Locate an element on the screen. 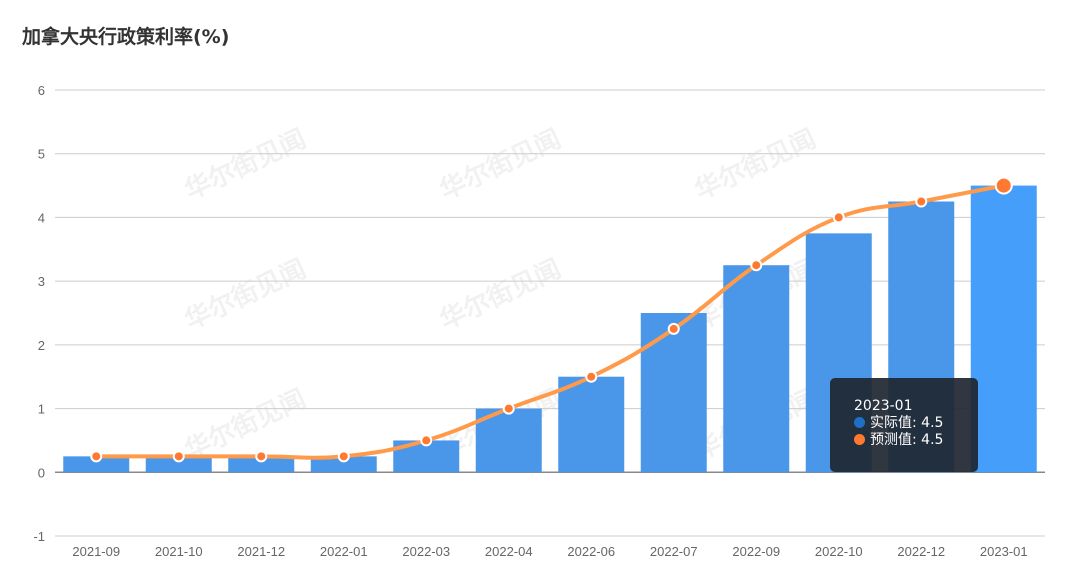 This screenshot has width=1070, height=567. tooltip: 2023-01 实际值: 4.5 预测值: 4.5 is located at coordinates (904, 425).